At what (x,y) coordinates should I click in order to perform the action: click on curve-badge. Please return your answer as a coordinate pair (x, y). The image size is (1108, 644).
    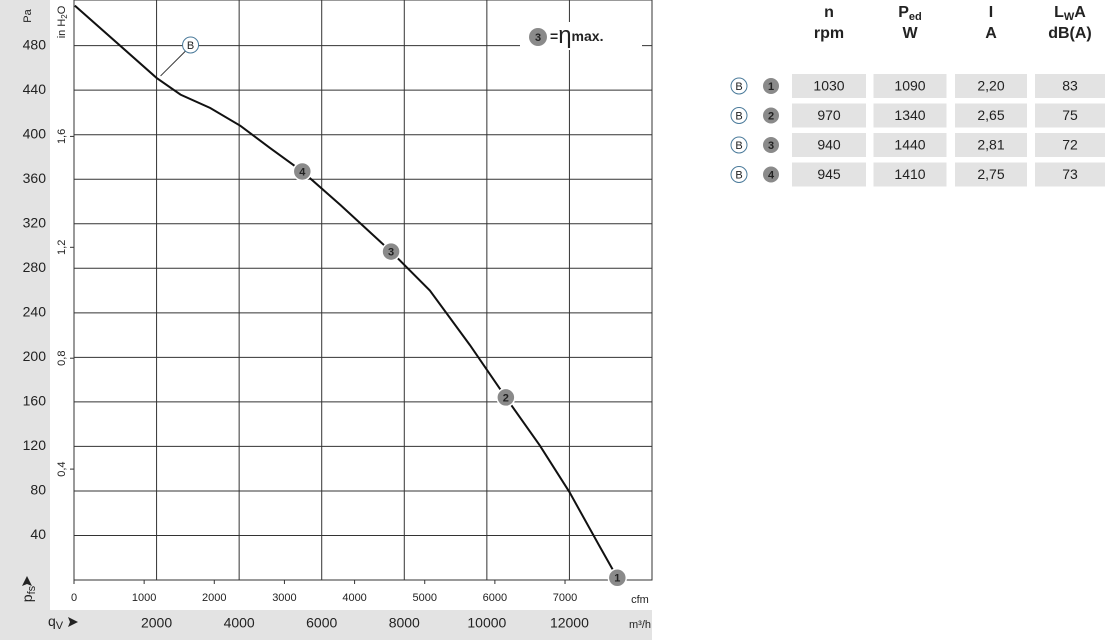
    Looking at the image, I should click on (191, 45).